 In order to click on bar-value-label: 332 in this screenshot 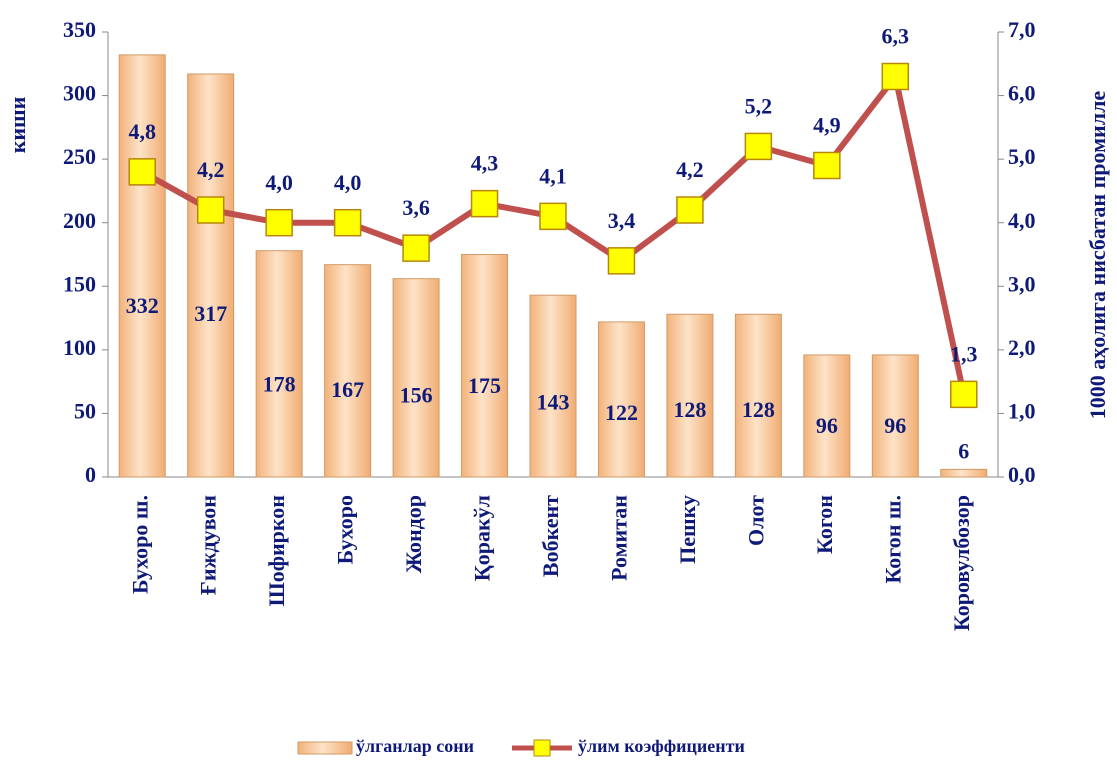, I will do `click(142, 305)`.